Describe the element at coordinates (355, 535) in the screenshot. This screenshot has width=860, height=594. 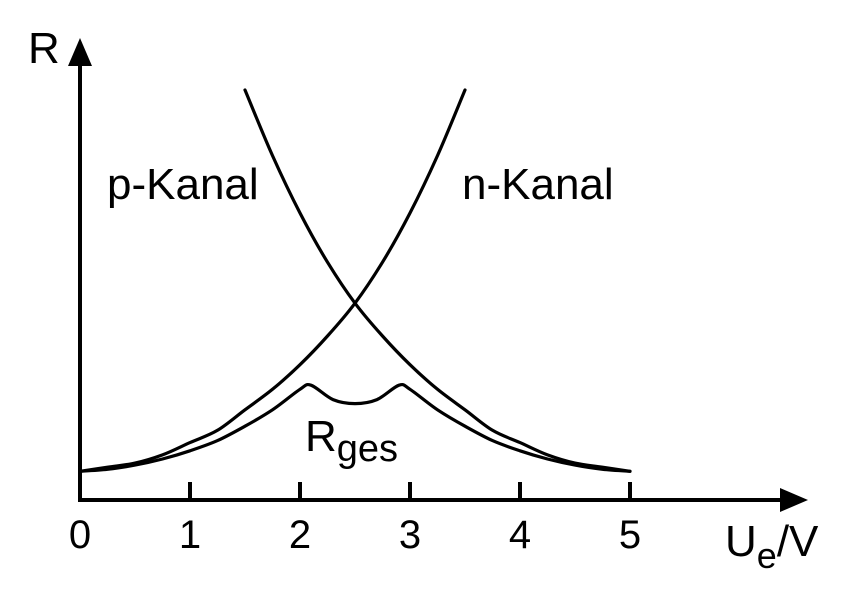
I see `x-tick-labels: 0 1 2 3 4 5` at that location.